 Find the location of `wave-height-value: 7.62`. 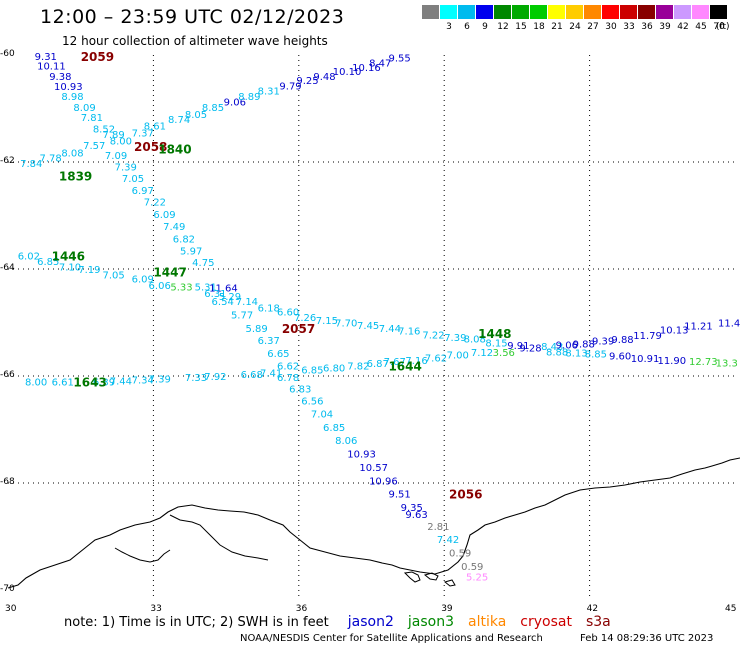

wave-height-value: 7.62 is located at coordinates (436, 358).